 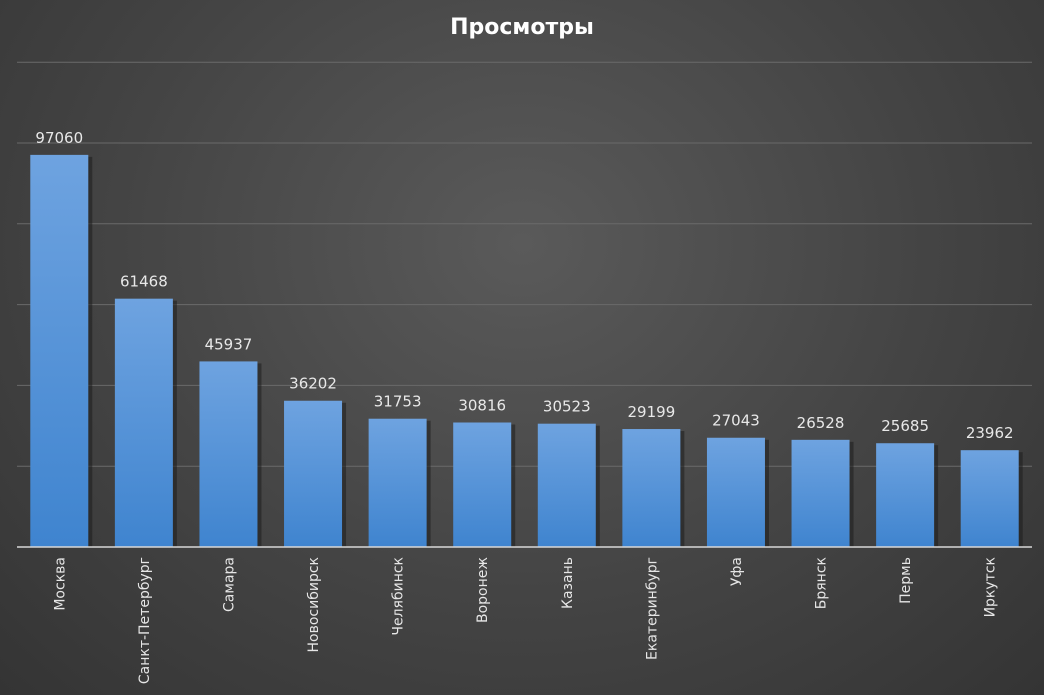 What do you see at coordinates (145, 620) in the screenshot?
I see `x-tick-label: Санкт-Петербург` at bounding box center [145, 620].